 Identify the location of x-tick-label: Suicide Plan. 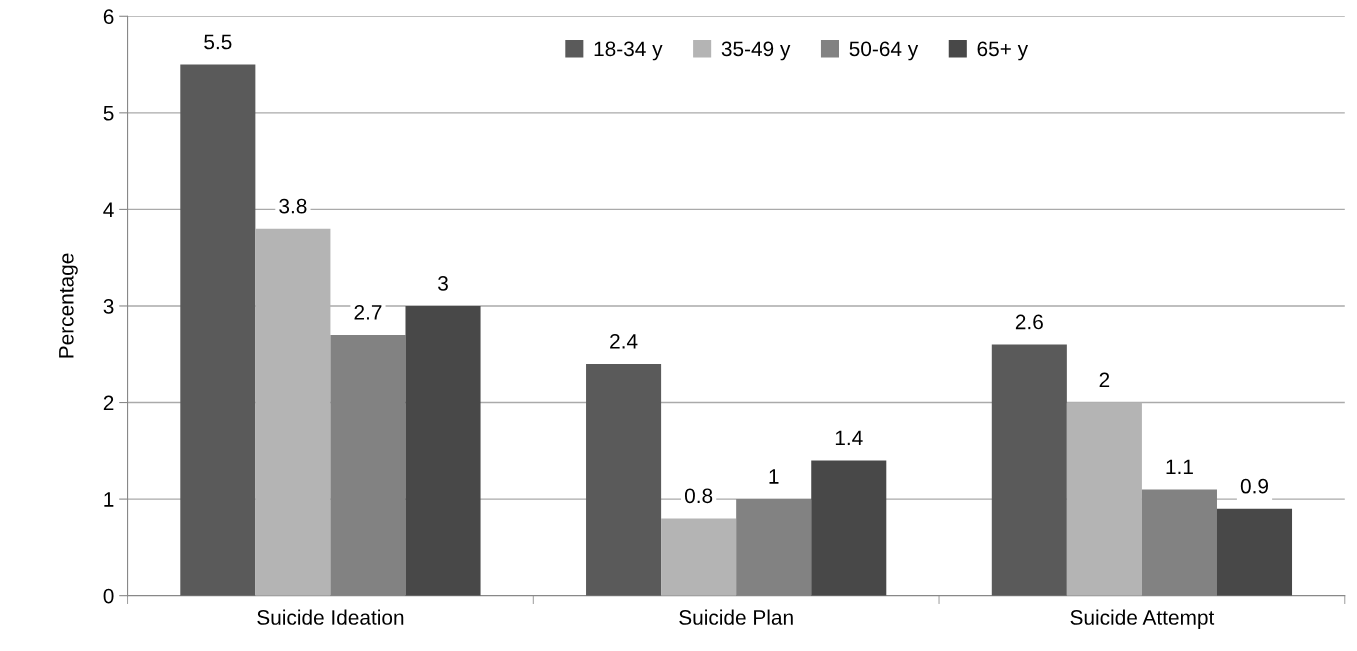
(736, 617).